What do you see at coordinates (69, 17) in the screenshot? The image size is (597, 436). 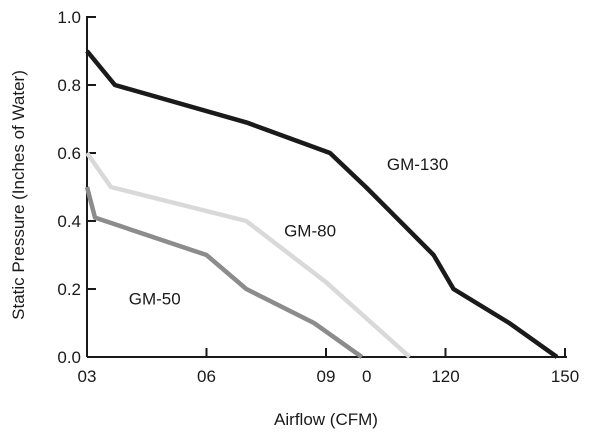 I see `y-tick-label: 1.0` at bounding box center [69, 17].